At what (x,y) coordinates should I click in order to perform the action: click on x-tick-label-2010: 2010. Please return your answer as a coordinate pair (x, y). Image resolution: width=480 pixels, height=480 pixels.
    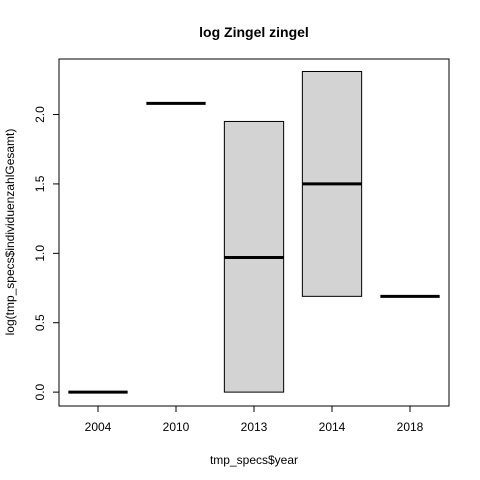
    Looking at the image, I should click on (176, 427).